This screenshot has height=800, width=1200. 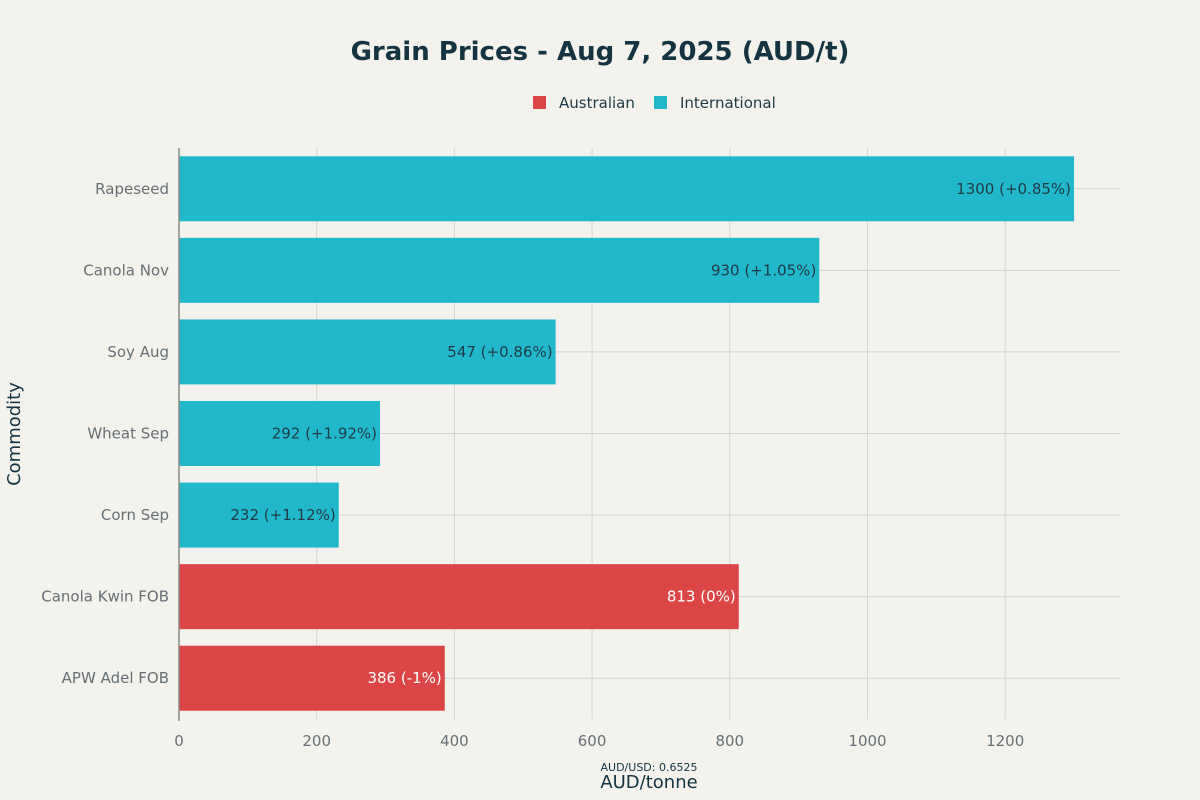 I want to click on bar-rapeseed, so click(x=627, y=189).